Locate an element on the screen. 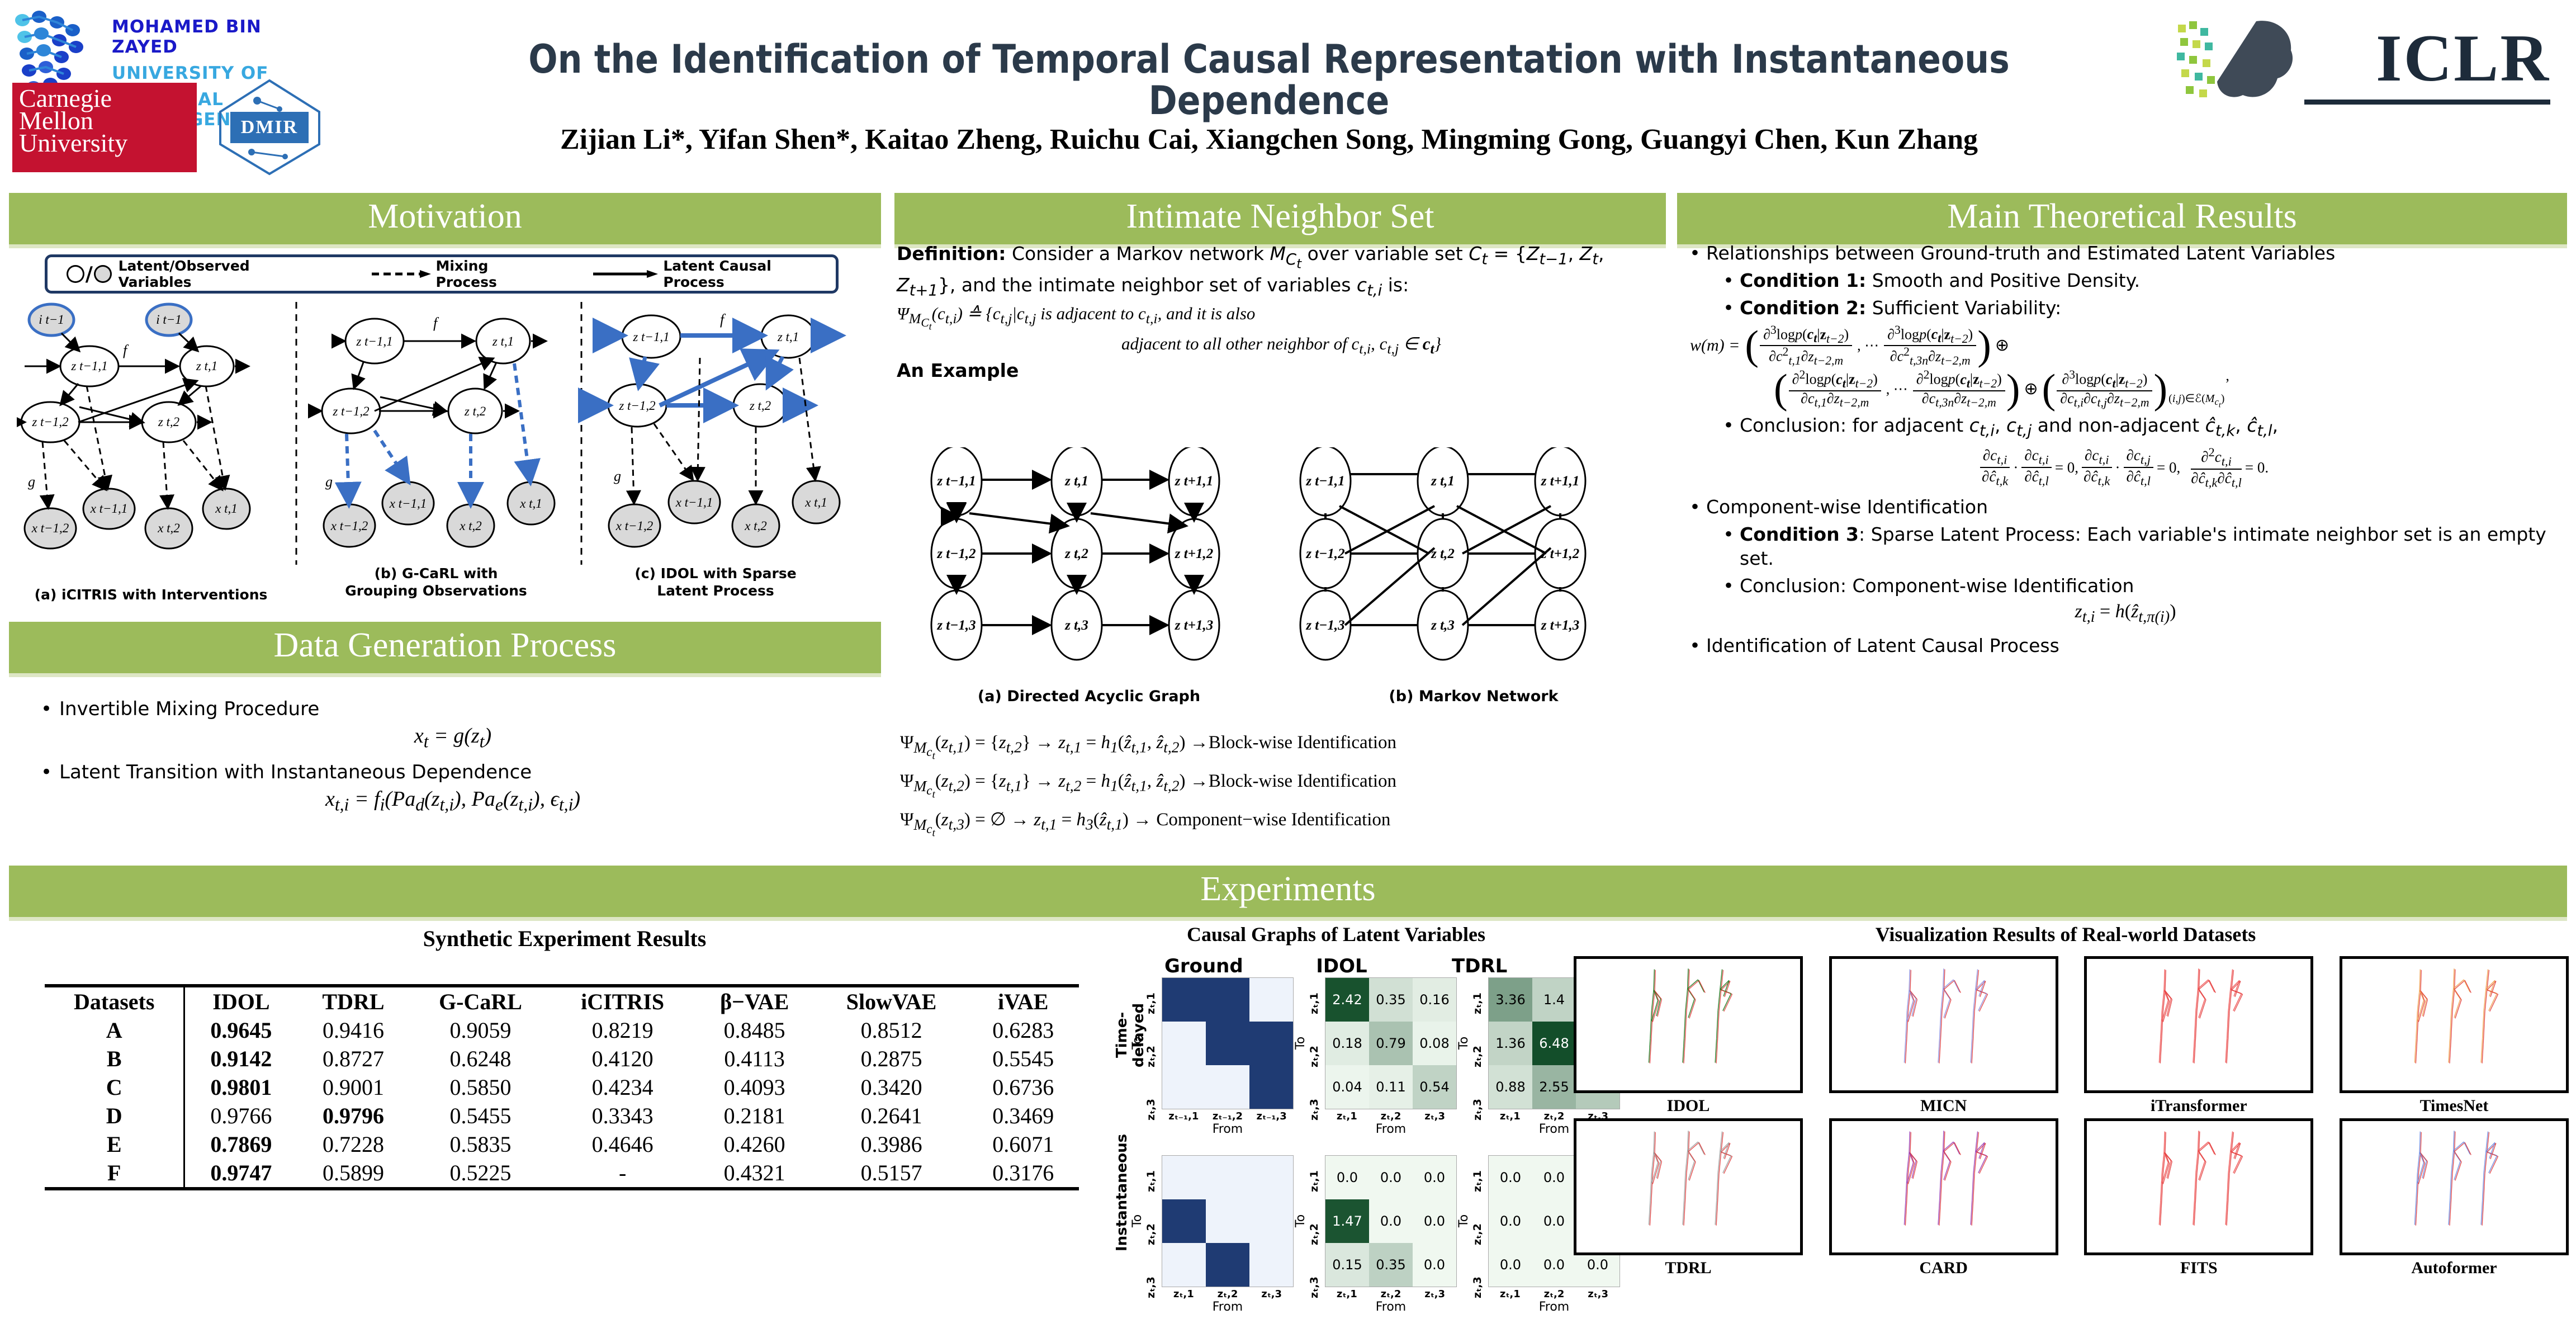  table-cell: 0.6248 is located at coordinates (481, 1058).